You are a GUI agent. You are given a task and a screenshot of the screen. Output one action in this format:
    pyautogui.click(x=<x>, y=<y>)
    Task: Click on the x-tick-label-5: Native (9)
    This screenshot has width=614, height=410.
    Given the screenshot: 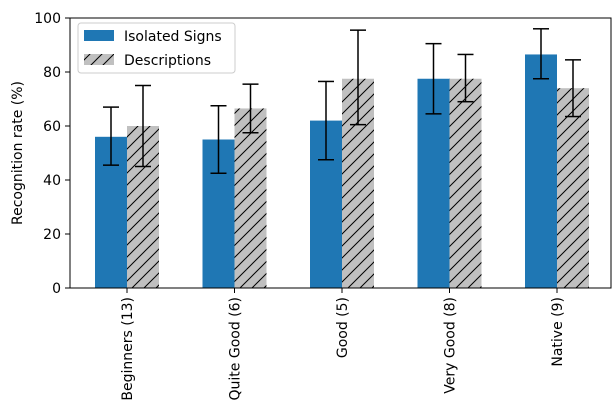 What is the action you would take?
    pyautogui.click(x=558, y=332)
    